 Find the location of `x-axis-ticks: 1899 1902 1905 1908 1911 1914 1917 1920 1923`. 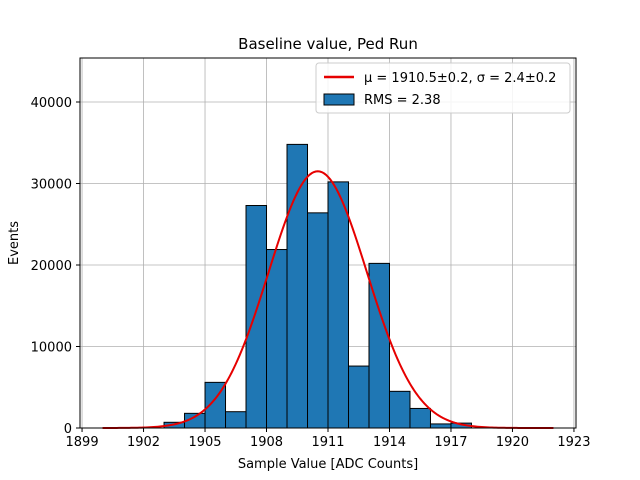

x-axis-ticks: 1899 1902 1905 1908 1911 1914 1917 1920 1923 is located at coordinates (328, 439).